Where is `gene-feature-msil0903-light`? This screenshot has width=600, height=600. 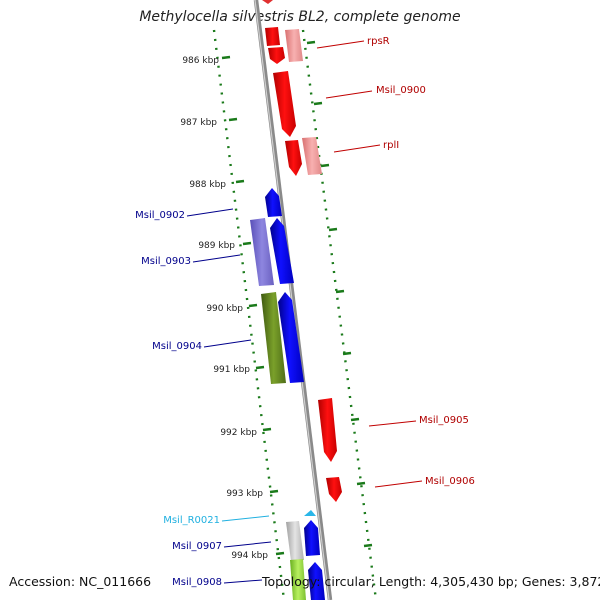 gene-feature-msil0903-light is located at coordinates (262, 252).